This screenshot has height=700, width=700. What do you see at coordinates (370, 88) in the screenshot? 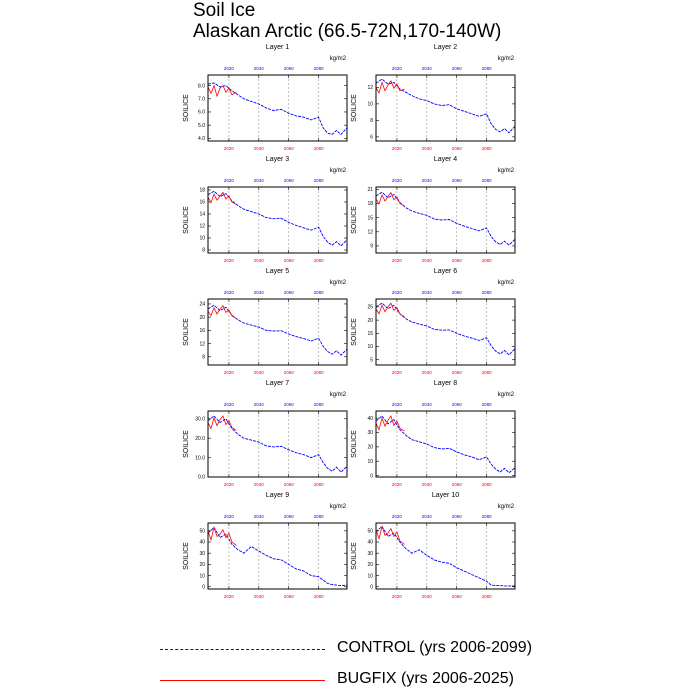
I see `y-tick-label: 12` at bounding box center [370, 88].